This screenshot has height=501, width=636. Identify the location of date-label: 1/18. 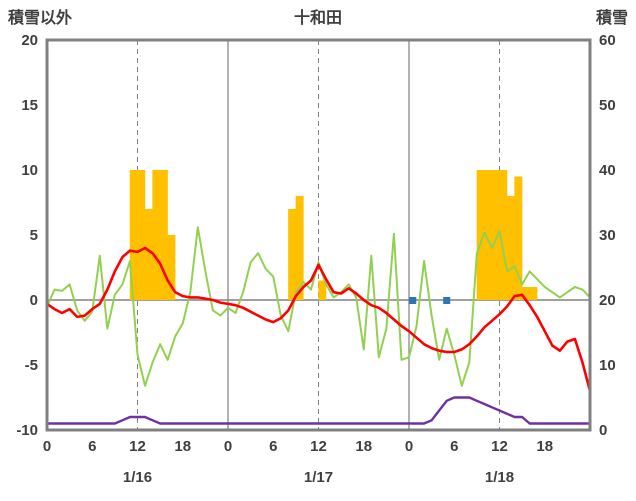
(499, 477).